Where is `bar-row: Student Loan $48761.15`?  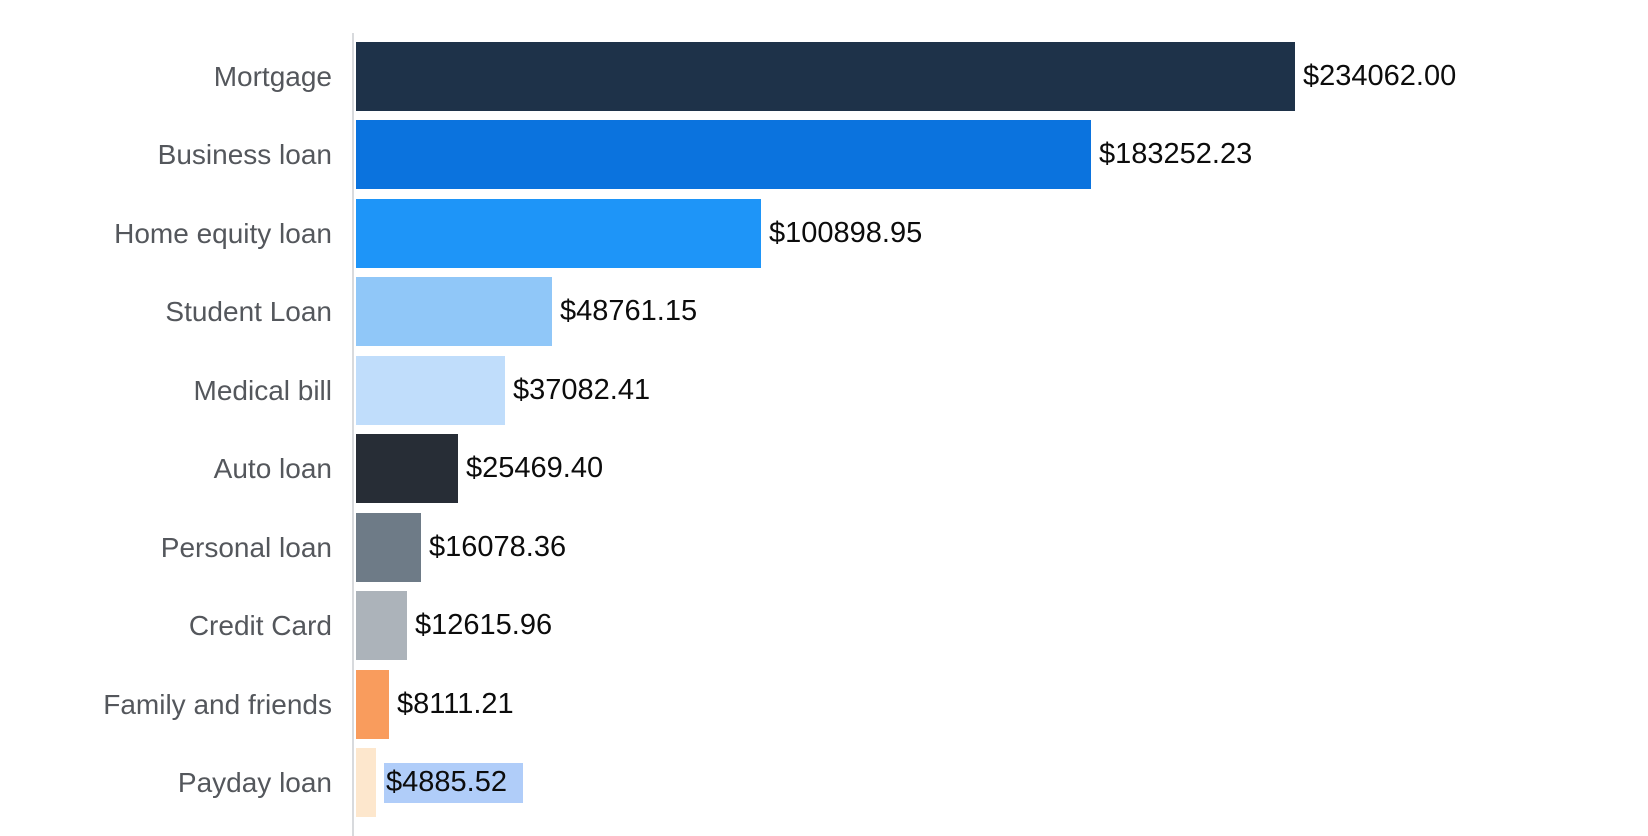 bar-row: Student Loan $48761.15 is located at coordinates (824, 311).